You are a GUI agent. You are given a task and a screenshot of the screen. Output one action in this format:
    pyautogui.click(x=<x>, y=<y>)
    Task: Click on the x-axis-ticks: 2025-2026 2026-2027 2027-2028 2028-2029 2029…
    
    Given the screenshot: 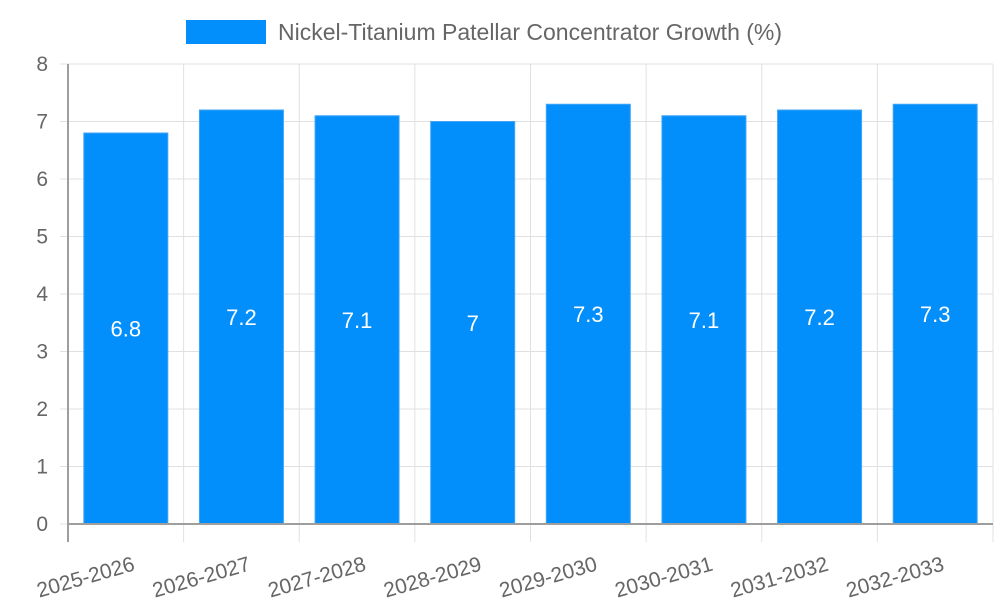 What is the action you would take?
    pyautogui.click(x=490, y=576)
    